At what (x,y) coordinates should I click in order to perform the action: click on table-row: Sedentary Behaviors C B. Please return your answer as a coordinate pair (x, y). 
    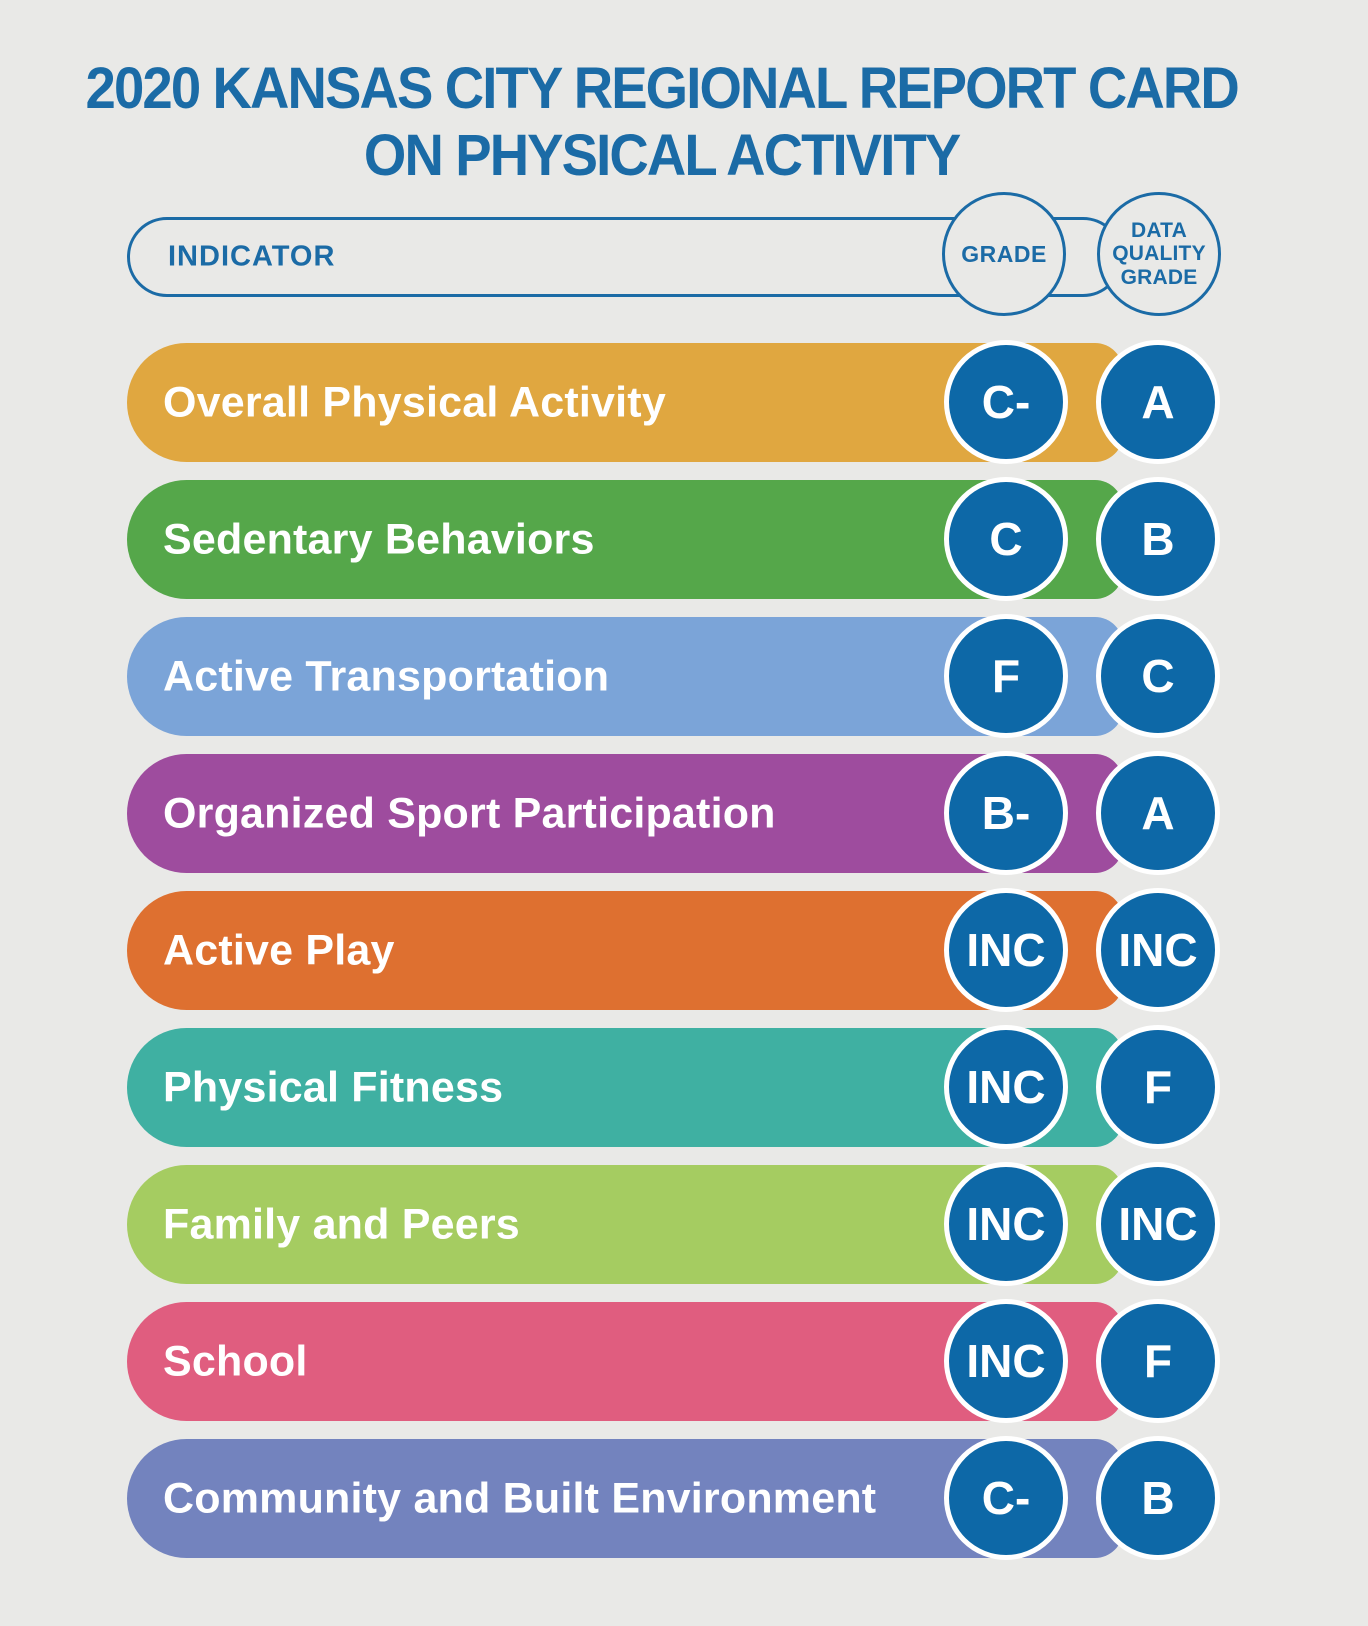
    Looking at the image, I should click on (677, 539).